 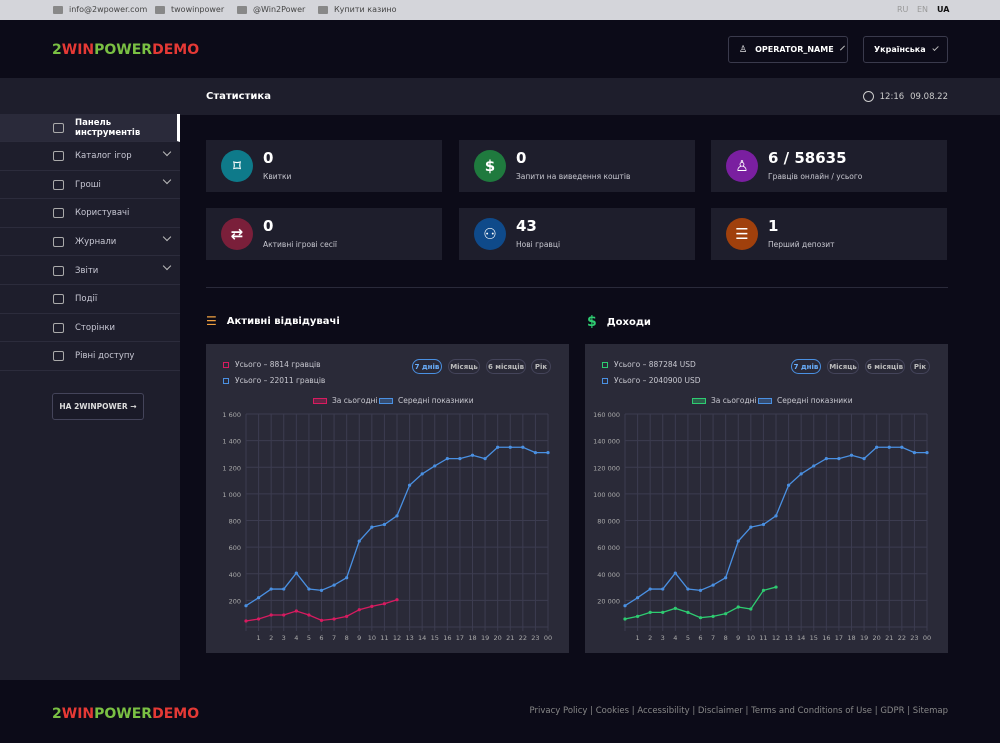 What do you see at coordinates (657, 380) in the screenshot?
I see `total-text: Усього – 2040900 USD` at bounding box center [657, 380].